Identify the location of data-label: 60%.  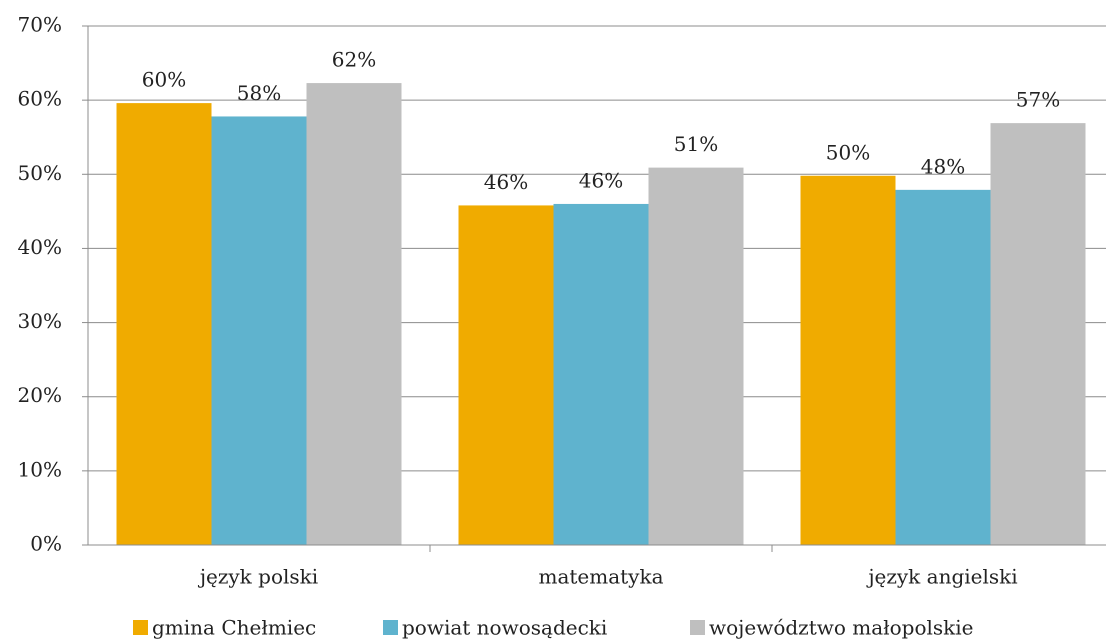
(164, 80).